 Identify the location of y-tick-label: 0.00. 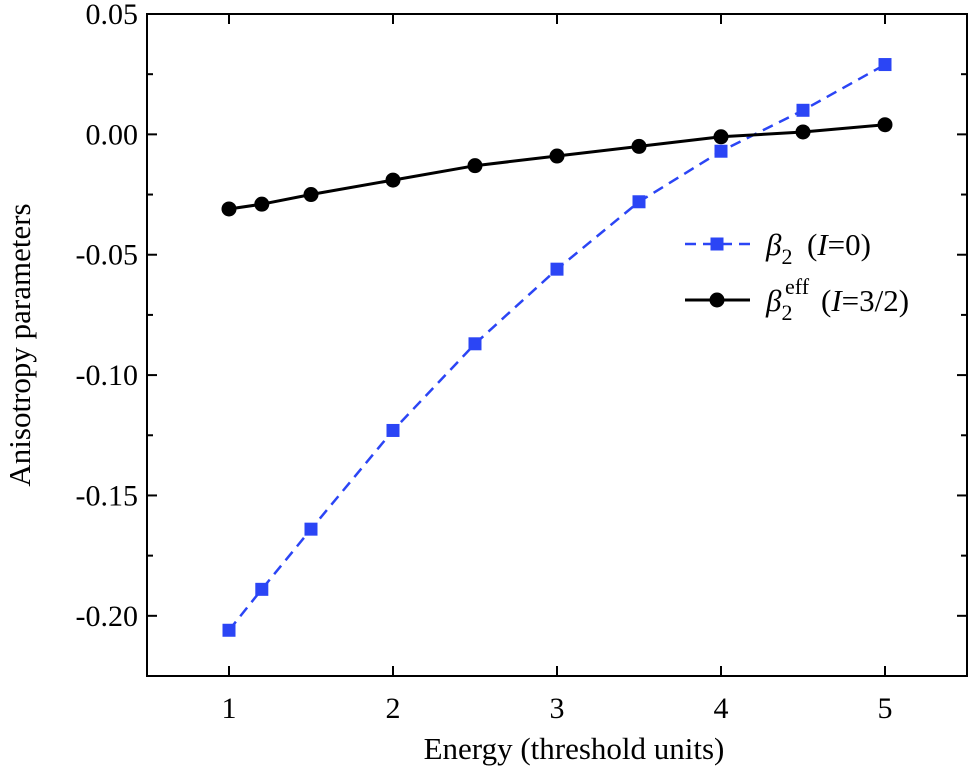
(112, 134).